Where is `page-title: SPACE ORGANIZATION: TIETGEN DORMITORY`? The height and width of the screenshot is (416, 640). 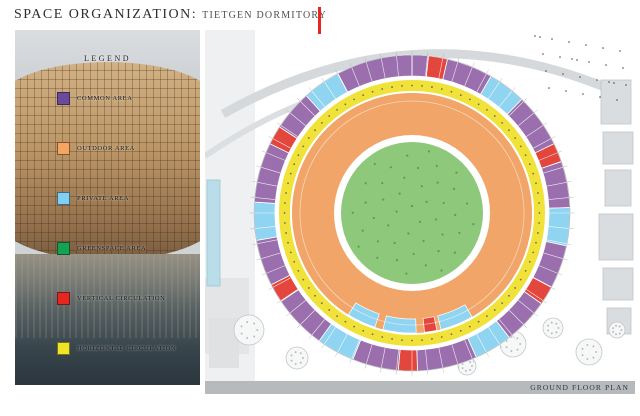
page-title: SPACE ORGANIZATION: TIETGEN DORMITORY is located at coordinates (170, 14).